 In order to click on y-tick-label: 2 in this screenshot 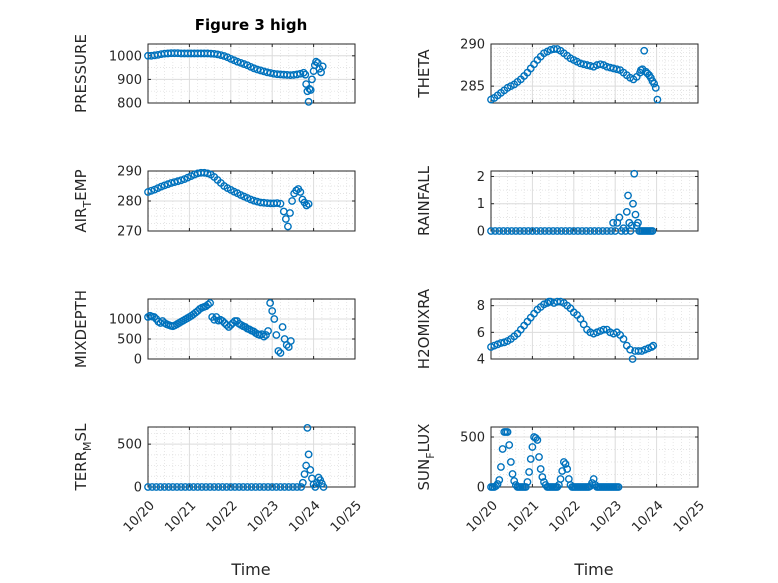, I will do `click(481, 177)`.